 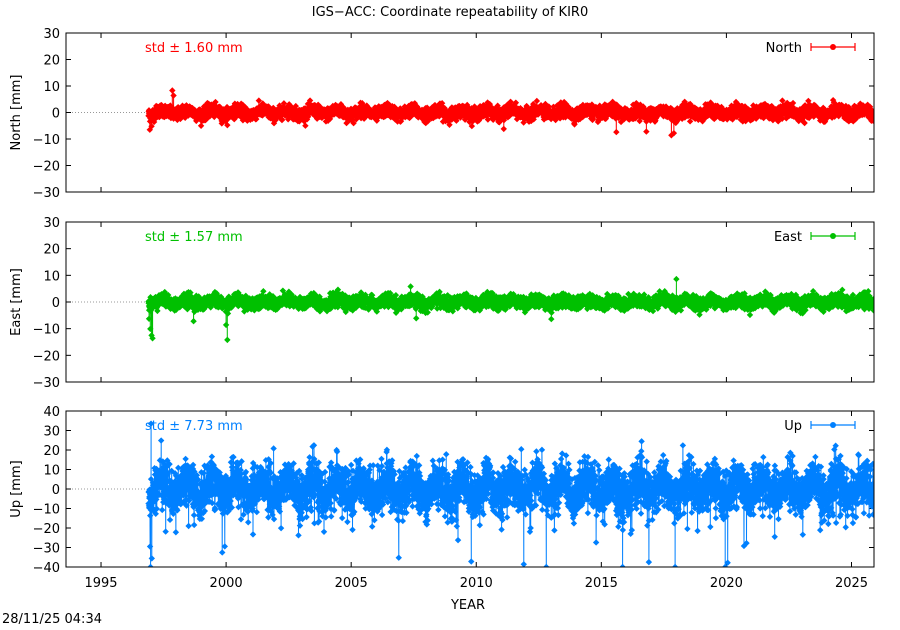 I want to click on std-label: std ± 1.60 mm, so click(x=194, y=48).